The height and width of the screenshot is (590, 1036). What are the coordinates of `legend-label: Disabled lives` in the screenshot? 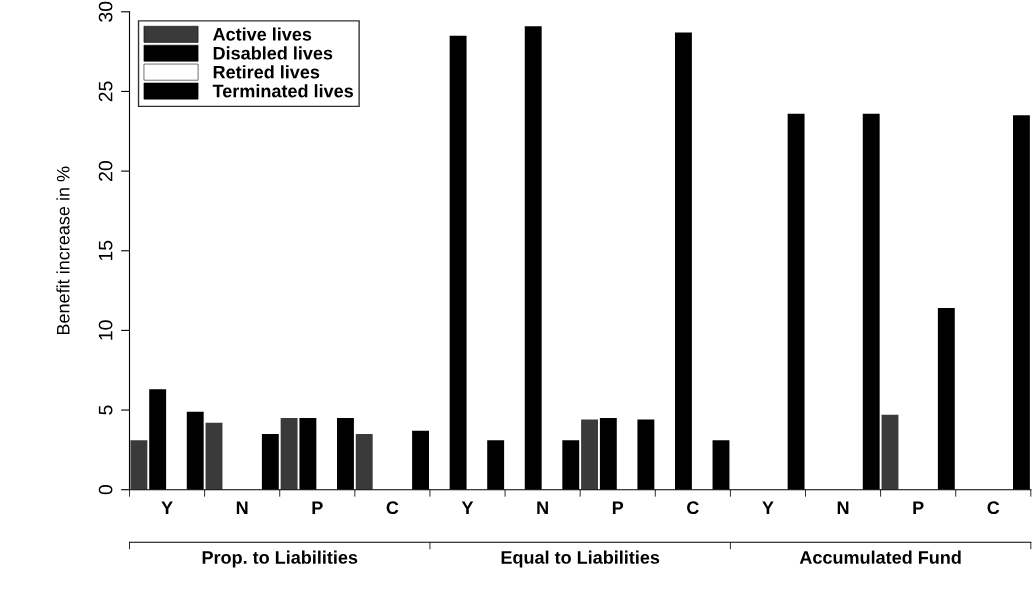 It's located at (273, 53).